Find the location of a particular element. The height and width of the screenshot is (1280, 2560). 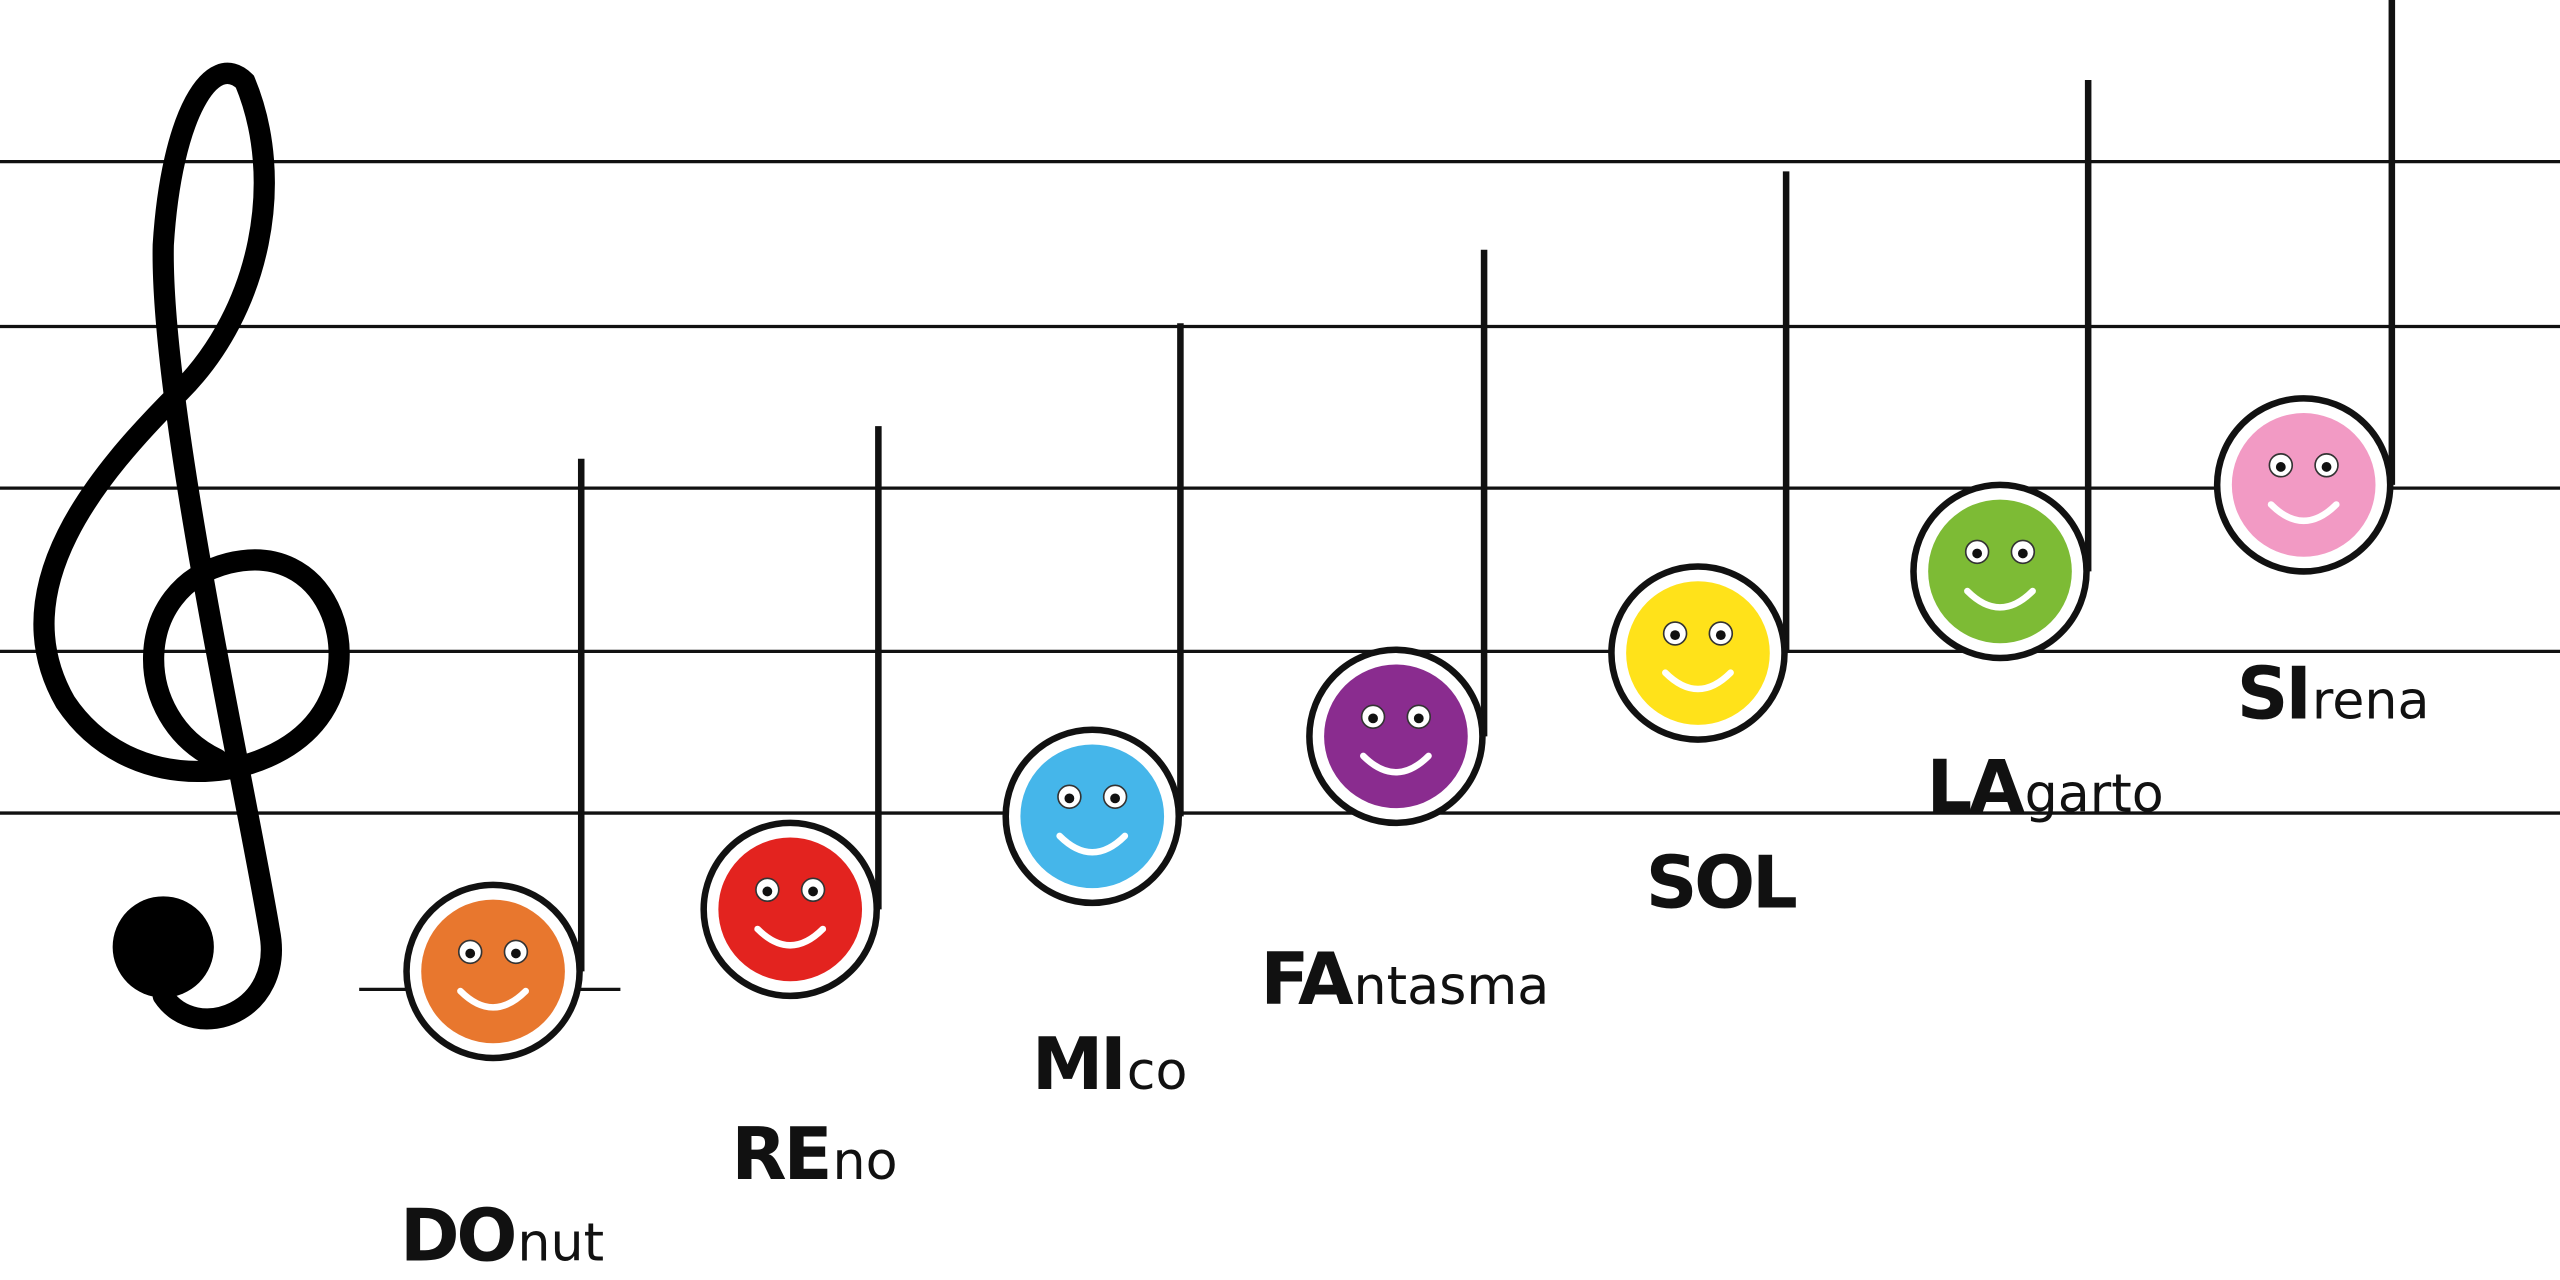

note-word-rest: rena is located at coordinates (2371, 701).